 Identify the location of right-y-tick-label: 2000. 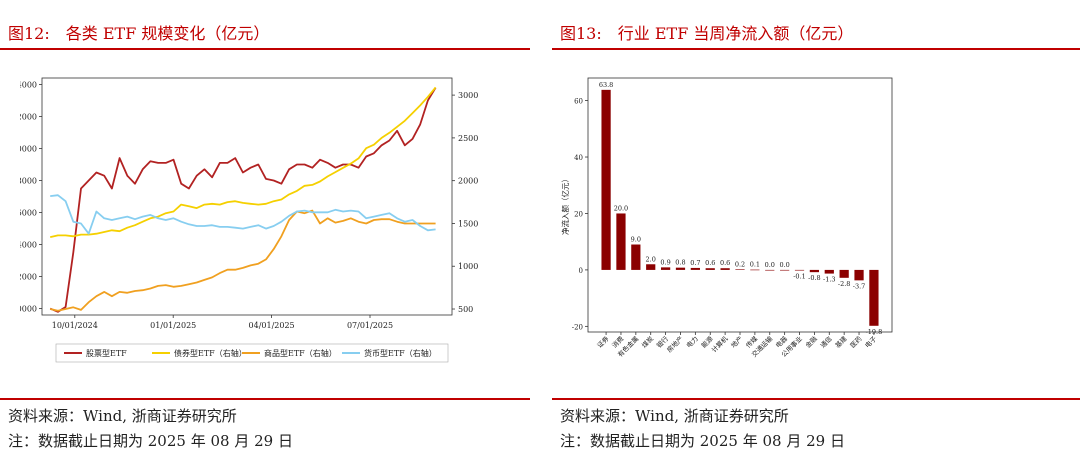
(468, 181).